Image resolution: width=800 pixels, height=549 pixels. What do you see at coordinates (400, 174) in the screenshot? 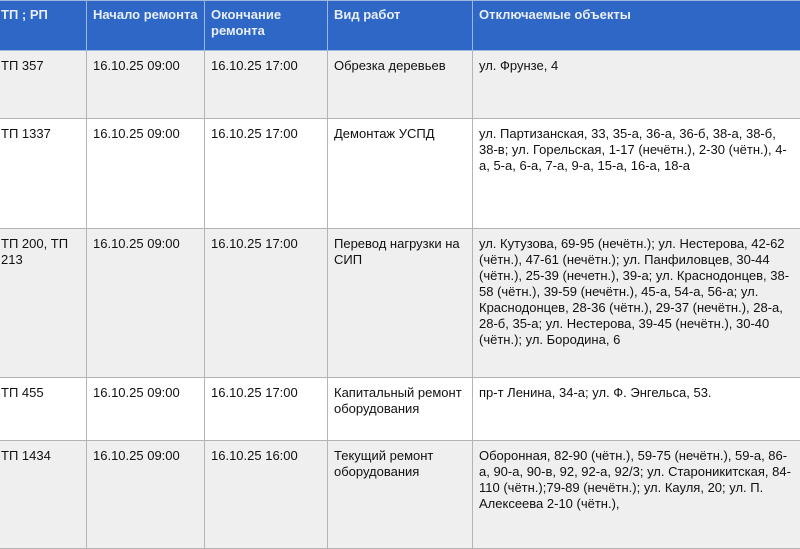
I see `cell-work: Демонтаж УСПД` at bounding box center [400, 174].